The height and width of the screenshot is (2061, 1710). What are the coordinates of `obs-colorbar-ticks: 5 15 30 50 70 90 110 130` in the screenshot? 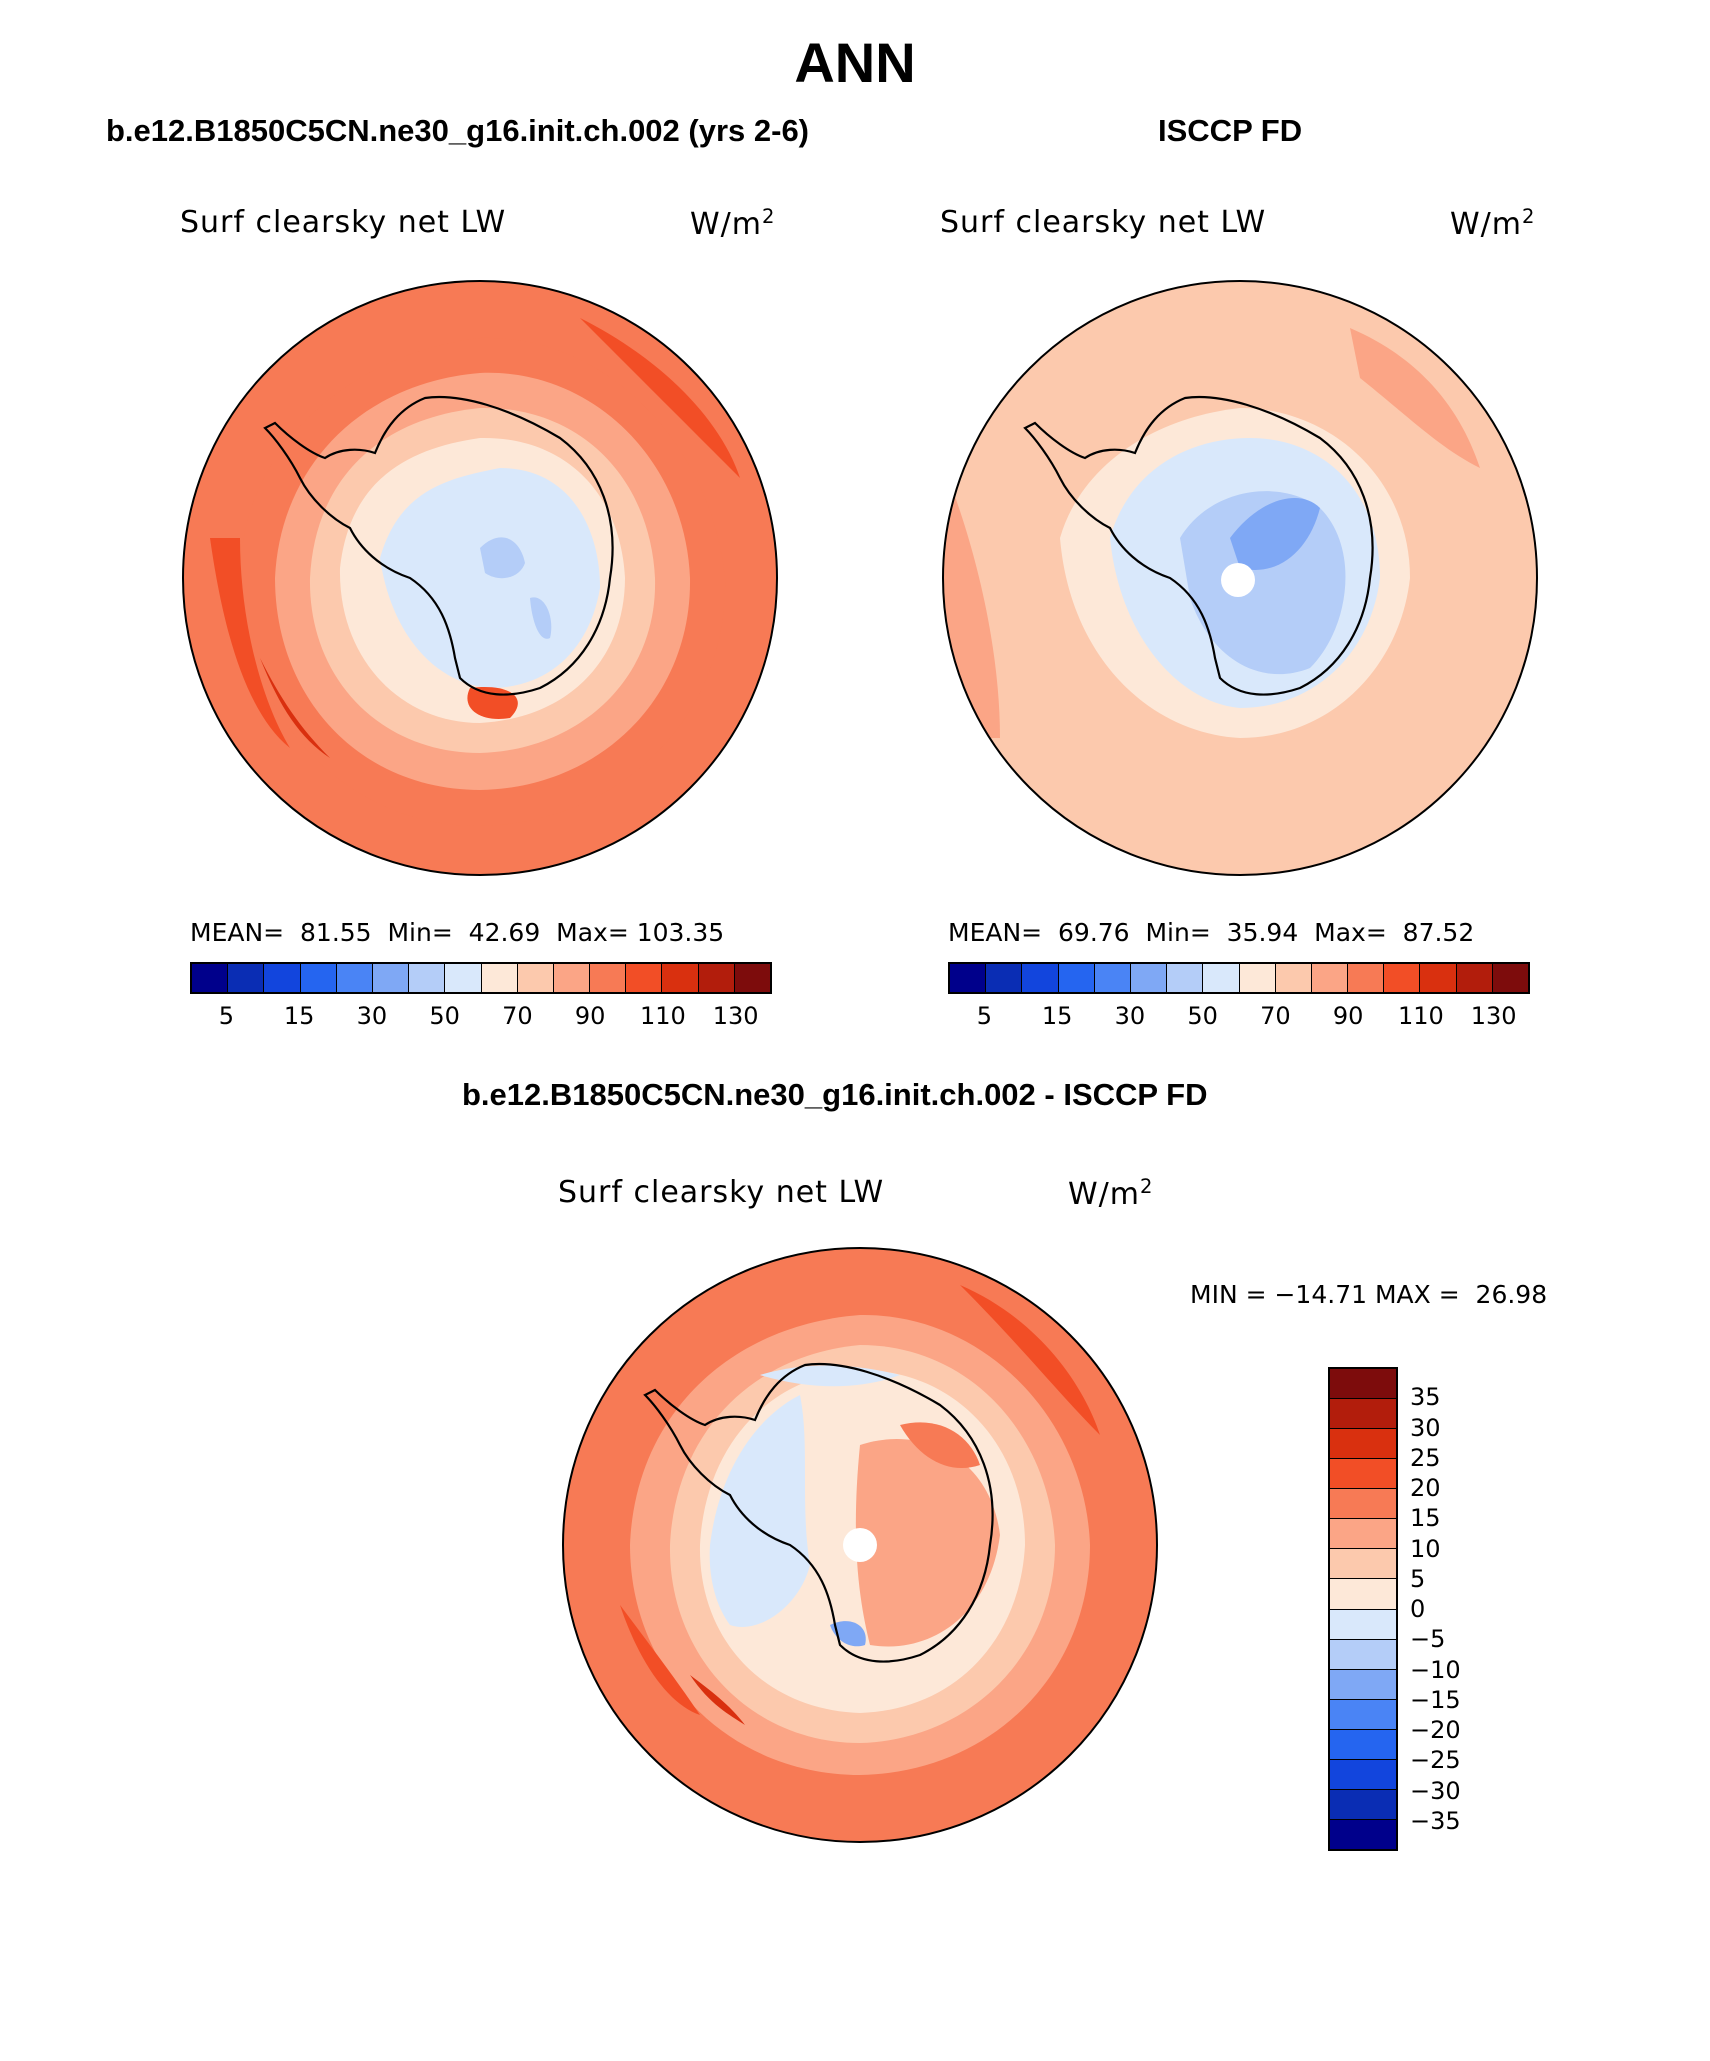 It's located at (1239, 1018).